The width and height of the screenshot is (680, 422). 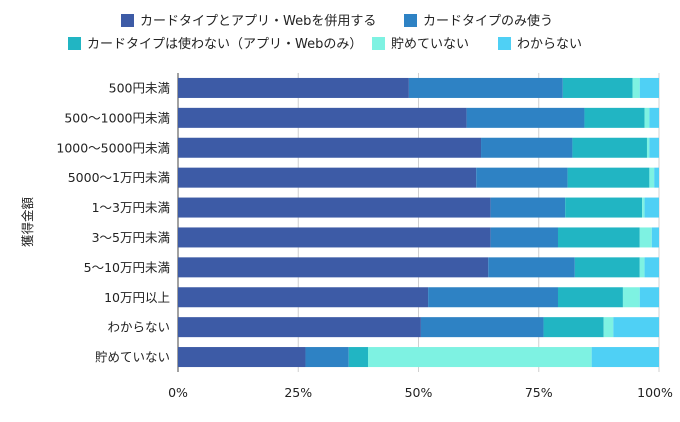 I want to click on category-label: 1〜3万円未満, so click(x=131, y=207).